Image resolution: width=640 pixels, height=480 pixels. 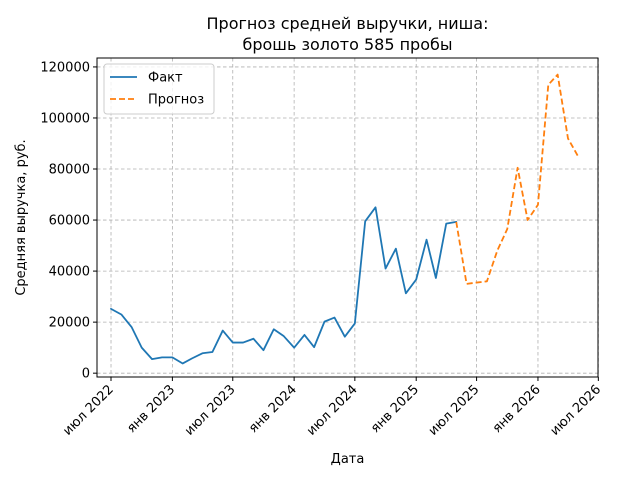 What do you see at coordinates (347, 44) in the screenshot?
I see `chart-title-line-2: брошь золото 585 пробы` at bounding box center [347, 44].